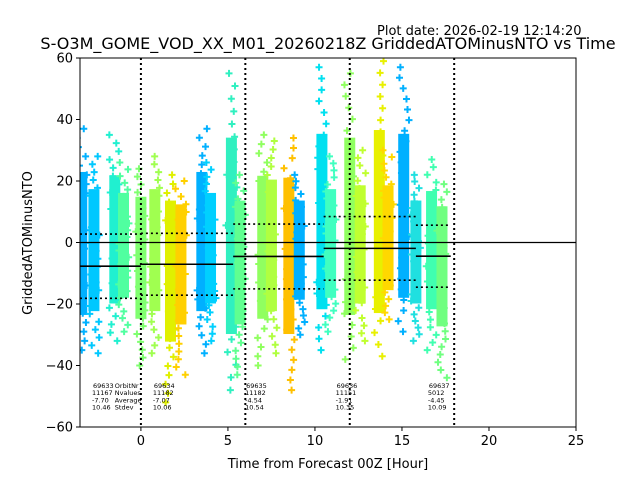 Image resolution: width=640 pixels, height=480 pixels. I want to click on stat-value: -7.07, so click(161, 400).